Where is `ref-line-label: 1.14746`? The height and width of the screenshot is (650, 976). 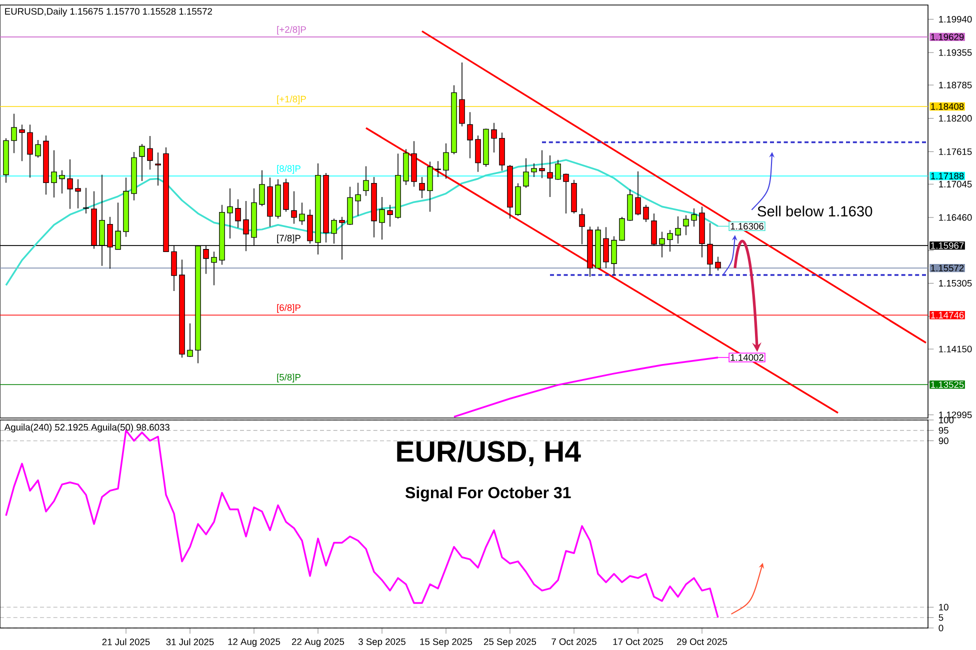 ref-line-label: 1.14746 is located at coordinates (947, 315).